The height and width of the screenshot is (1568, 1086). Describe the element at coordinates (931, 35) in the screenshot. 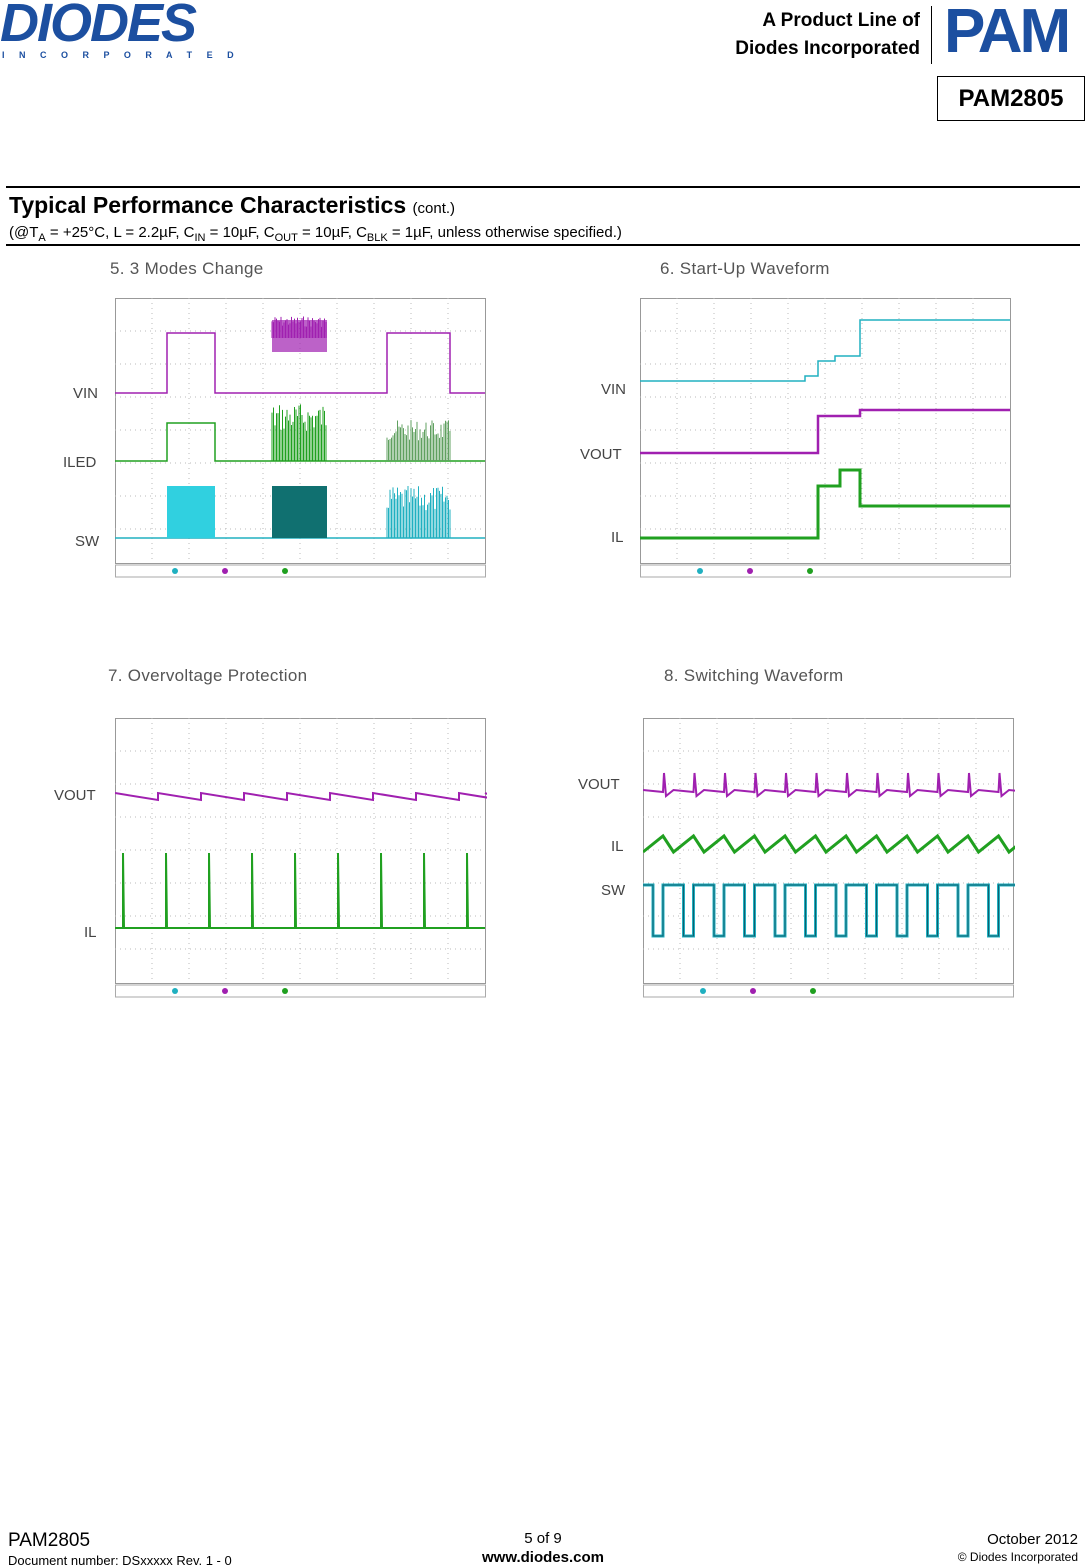

I see `divider` at that location.